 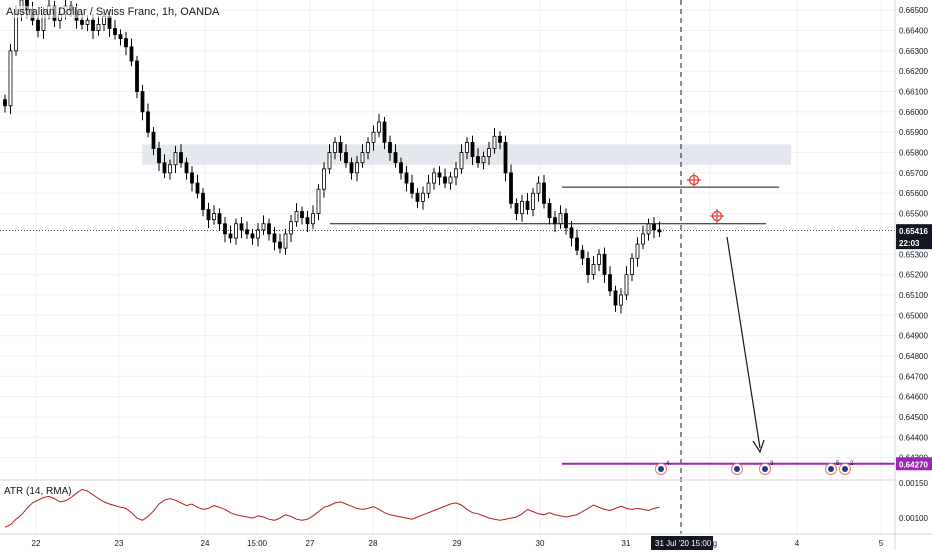 What do you see at coordinates (913, 214) in the screenshot?
I see `price-tick-label: 0.65500` at bounding box center [913, 214].